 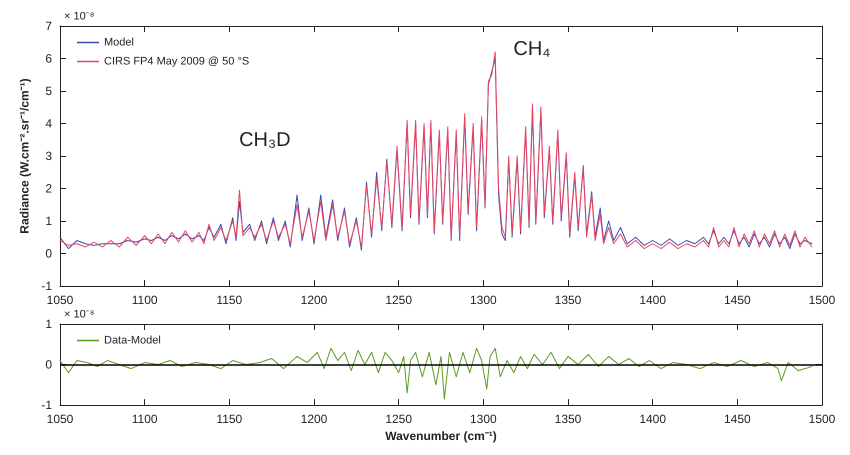 What do you see at coordinates (24, 156) in the screenshot?
I see `y-axis-title: Radiance (W.cm⁻².sr⁻¹/cm⁻¹)` at bounding box center [24, 156].